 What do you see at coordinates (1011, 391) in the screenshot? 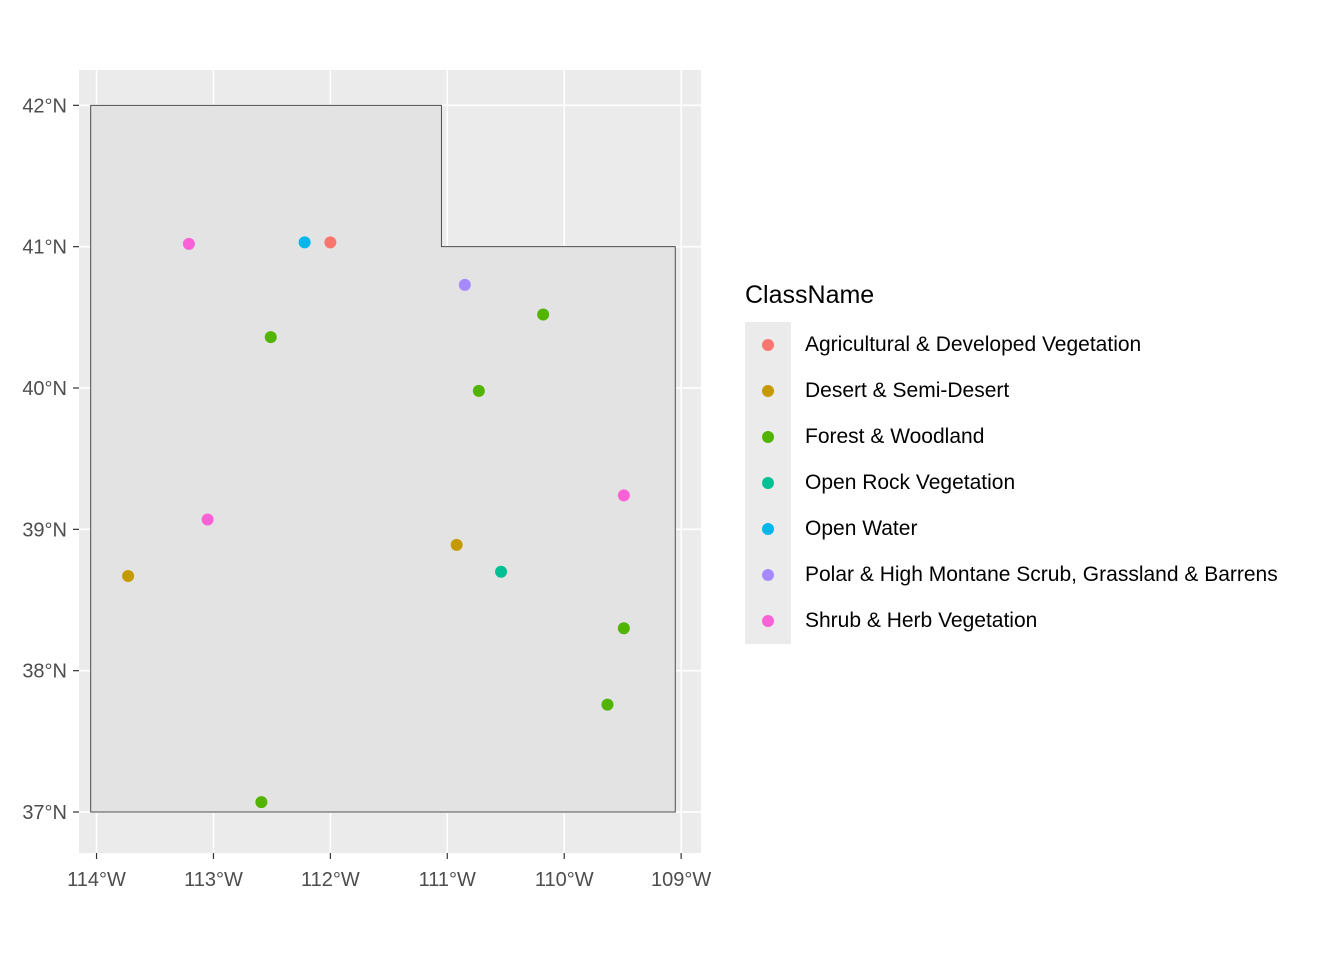
I see `legend-item: Desert & Semi-Desert` at bounding box center [1011, 391].